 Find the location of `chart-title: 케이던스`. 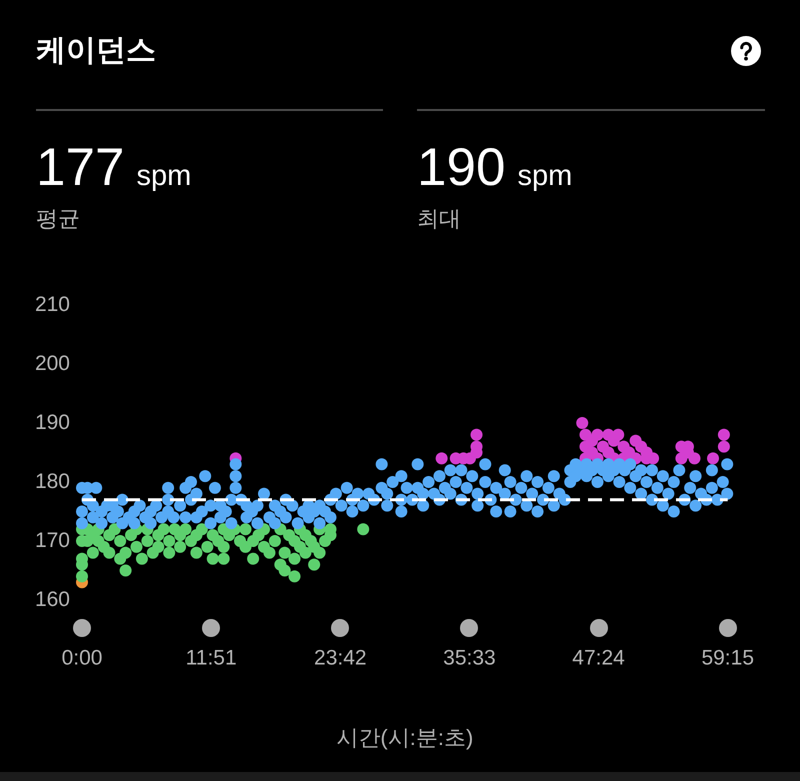

chart-title: 케이던스 is located at coordinates (96, 51).